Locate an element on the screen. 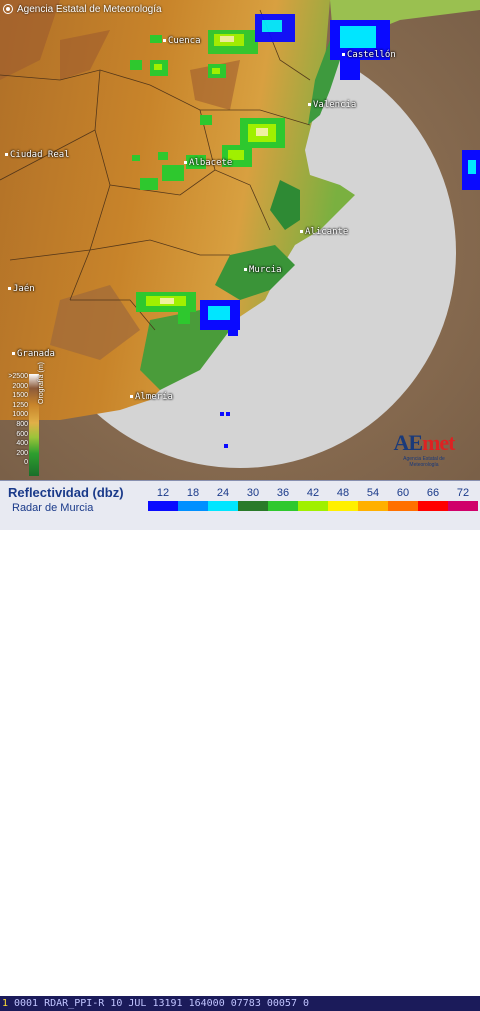 Image resolution: width=480 pixels, height=1011 pixels. scale-cell: 54 is located at coordinates (373, 499).